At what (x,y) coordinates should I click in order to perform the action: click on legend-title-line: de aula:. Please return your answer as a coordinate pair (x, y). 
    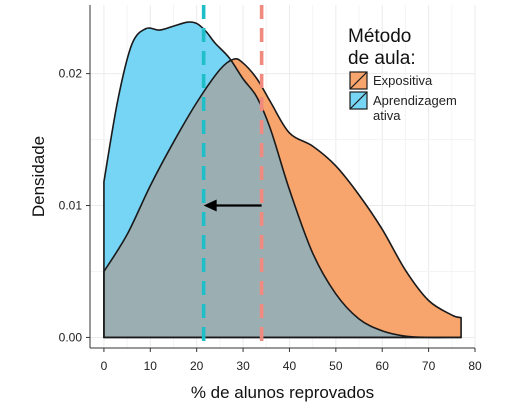
    Looking at the image, I should click on (382, 58).